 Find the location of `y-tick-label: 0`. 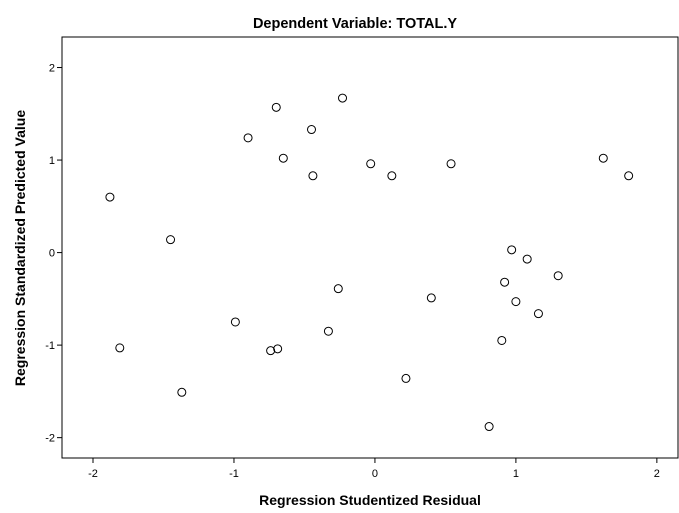

y-tick-label: 0 is located at coordinates (52, 254).